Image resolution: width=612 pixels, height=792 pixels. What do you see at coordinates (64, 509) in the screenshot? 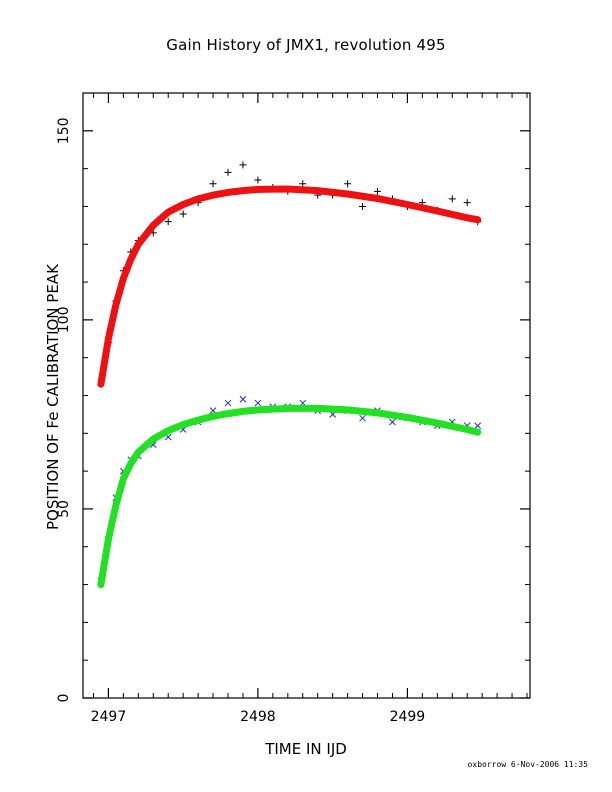
I see `y-tick-label: 50` at bounding box center [64, 509].